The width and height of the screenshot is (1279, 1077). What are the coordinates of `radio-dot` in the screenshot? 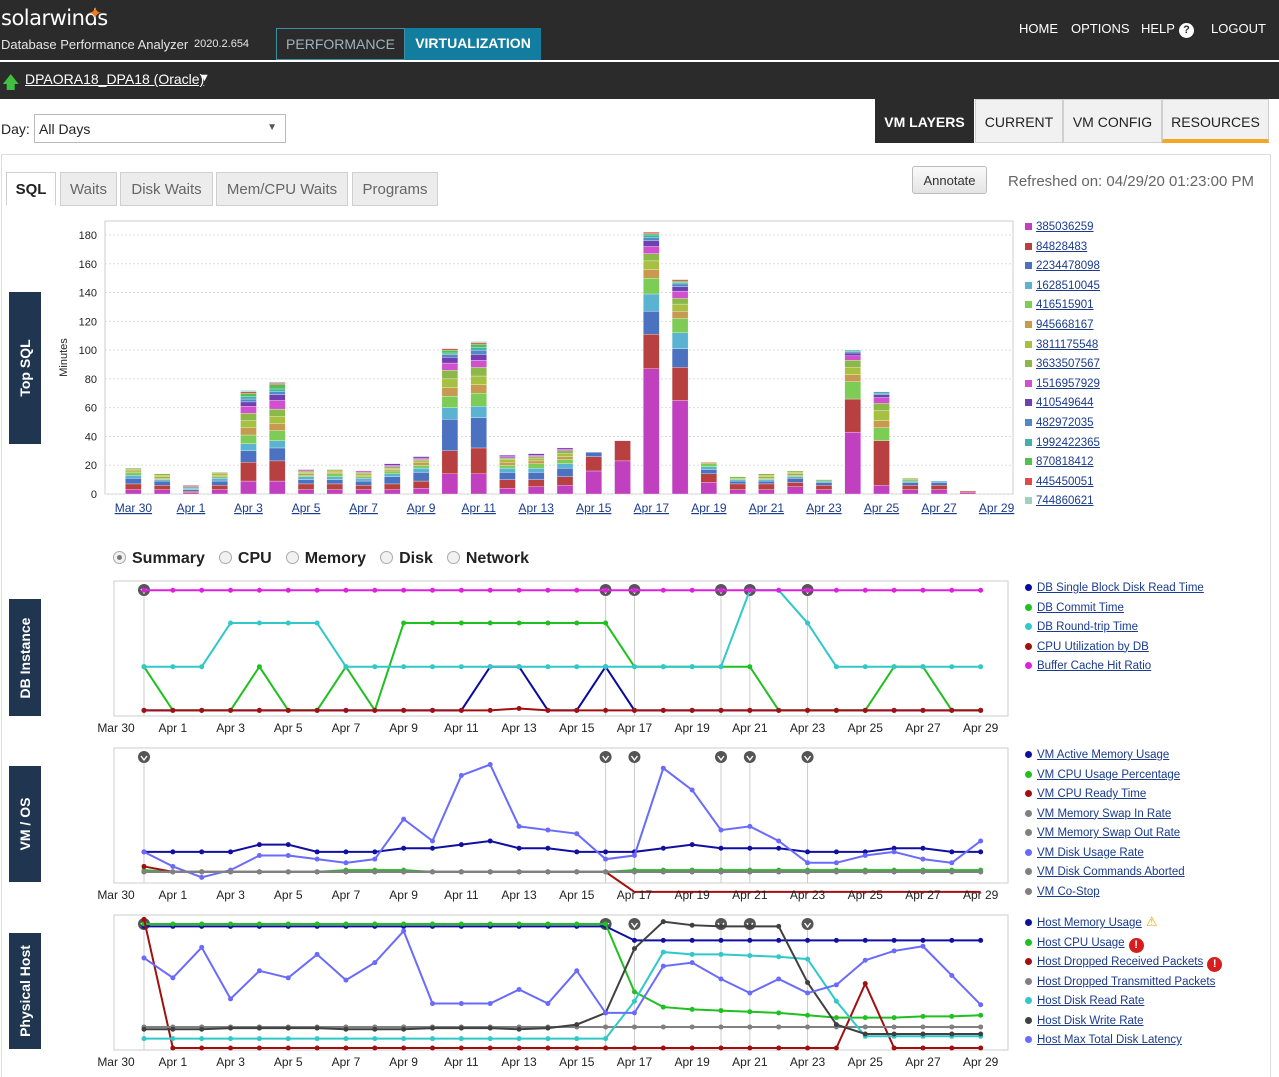 It's located at (225, 557).